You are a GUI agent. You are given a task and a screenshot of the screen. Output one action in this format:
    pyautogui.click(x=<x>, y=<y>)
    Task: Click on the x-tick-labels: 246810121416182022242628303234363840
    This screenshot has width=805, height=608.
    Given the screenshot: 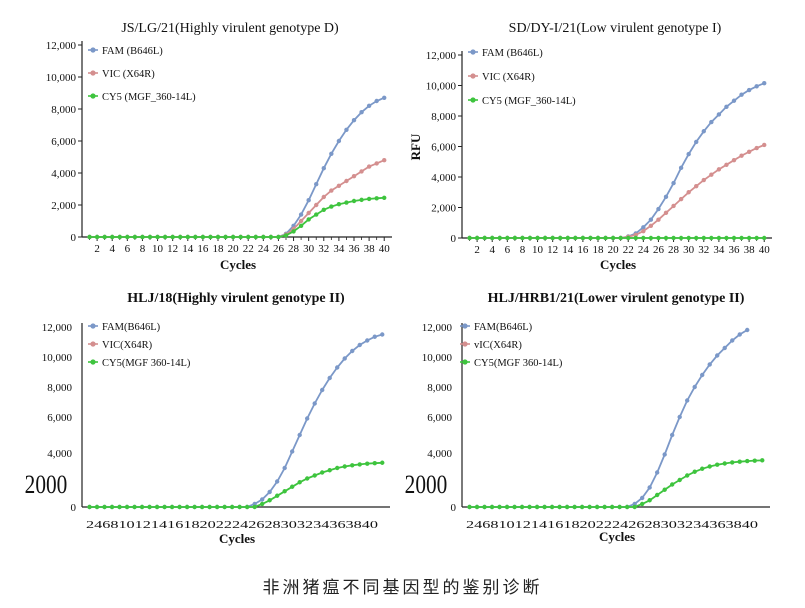 What is the action you would take?
    pyautogui.click(x=612, y=525)
    